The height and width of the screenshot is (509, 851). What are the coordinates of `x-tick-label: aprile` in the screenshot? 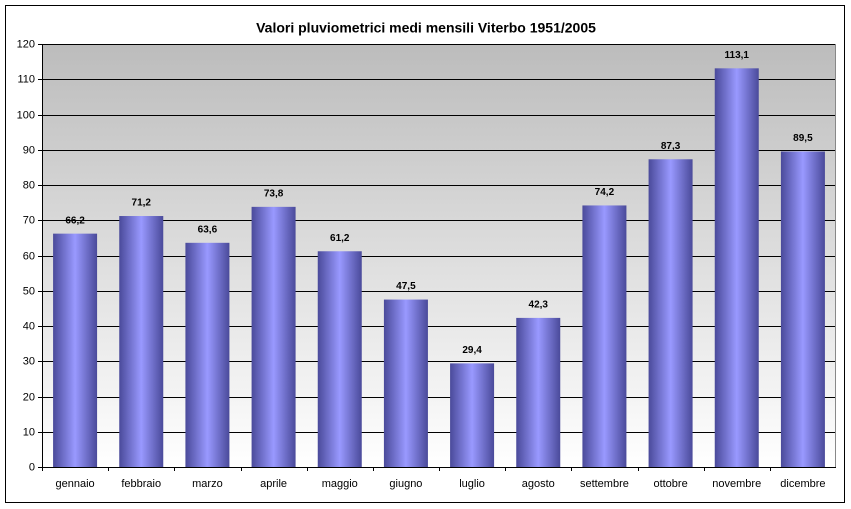 It's located at (273, 484).